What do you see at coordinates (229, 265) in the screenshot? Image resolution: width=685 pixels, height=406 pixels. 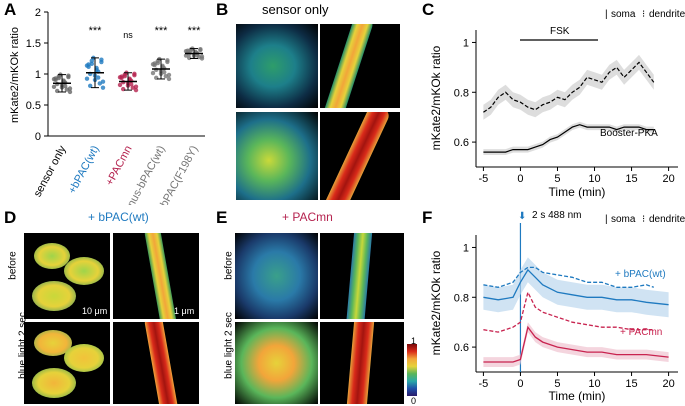 I see `panel-e-row-before: before` at bounding box center [229, 265].